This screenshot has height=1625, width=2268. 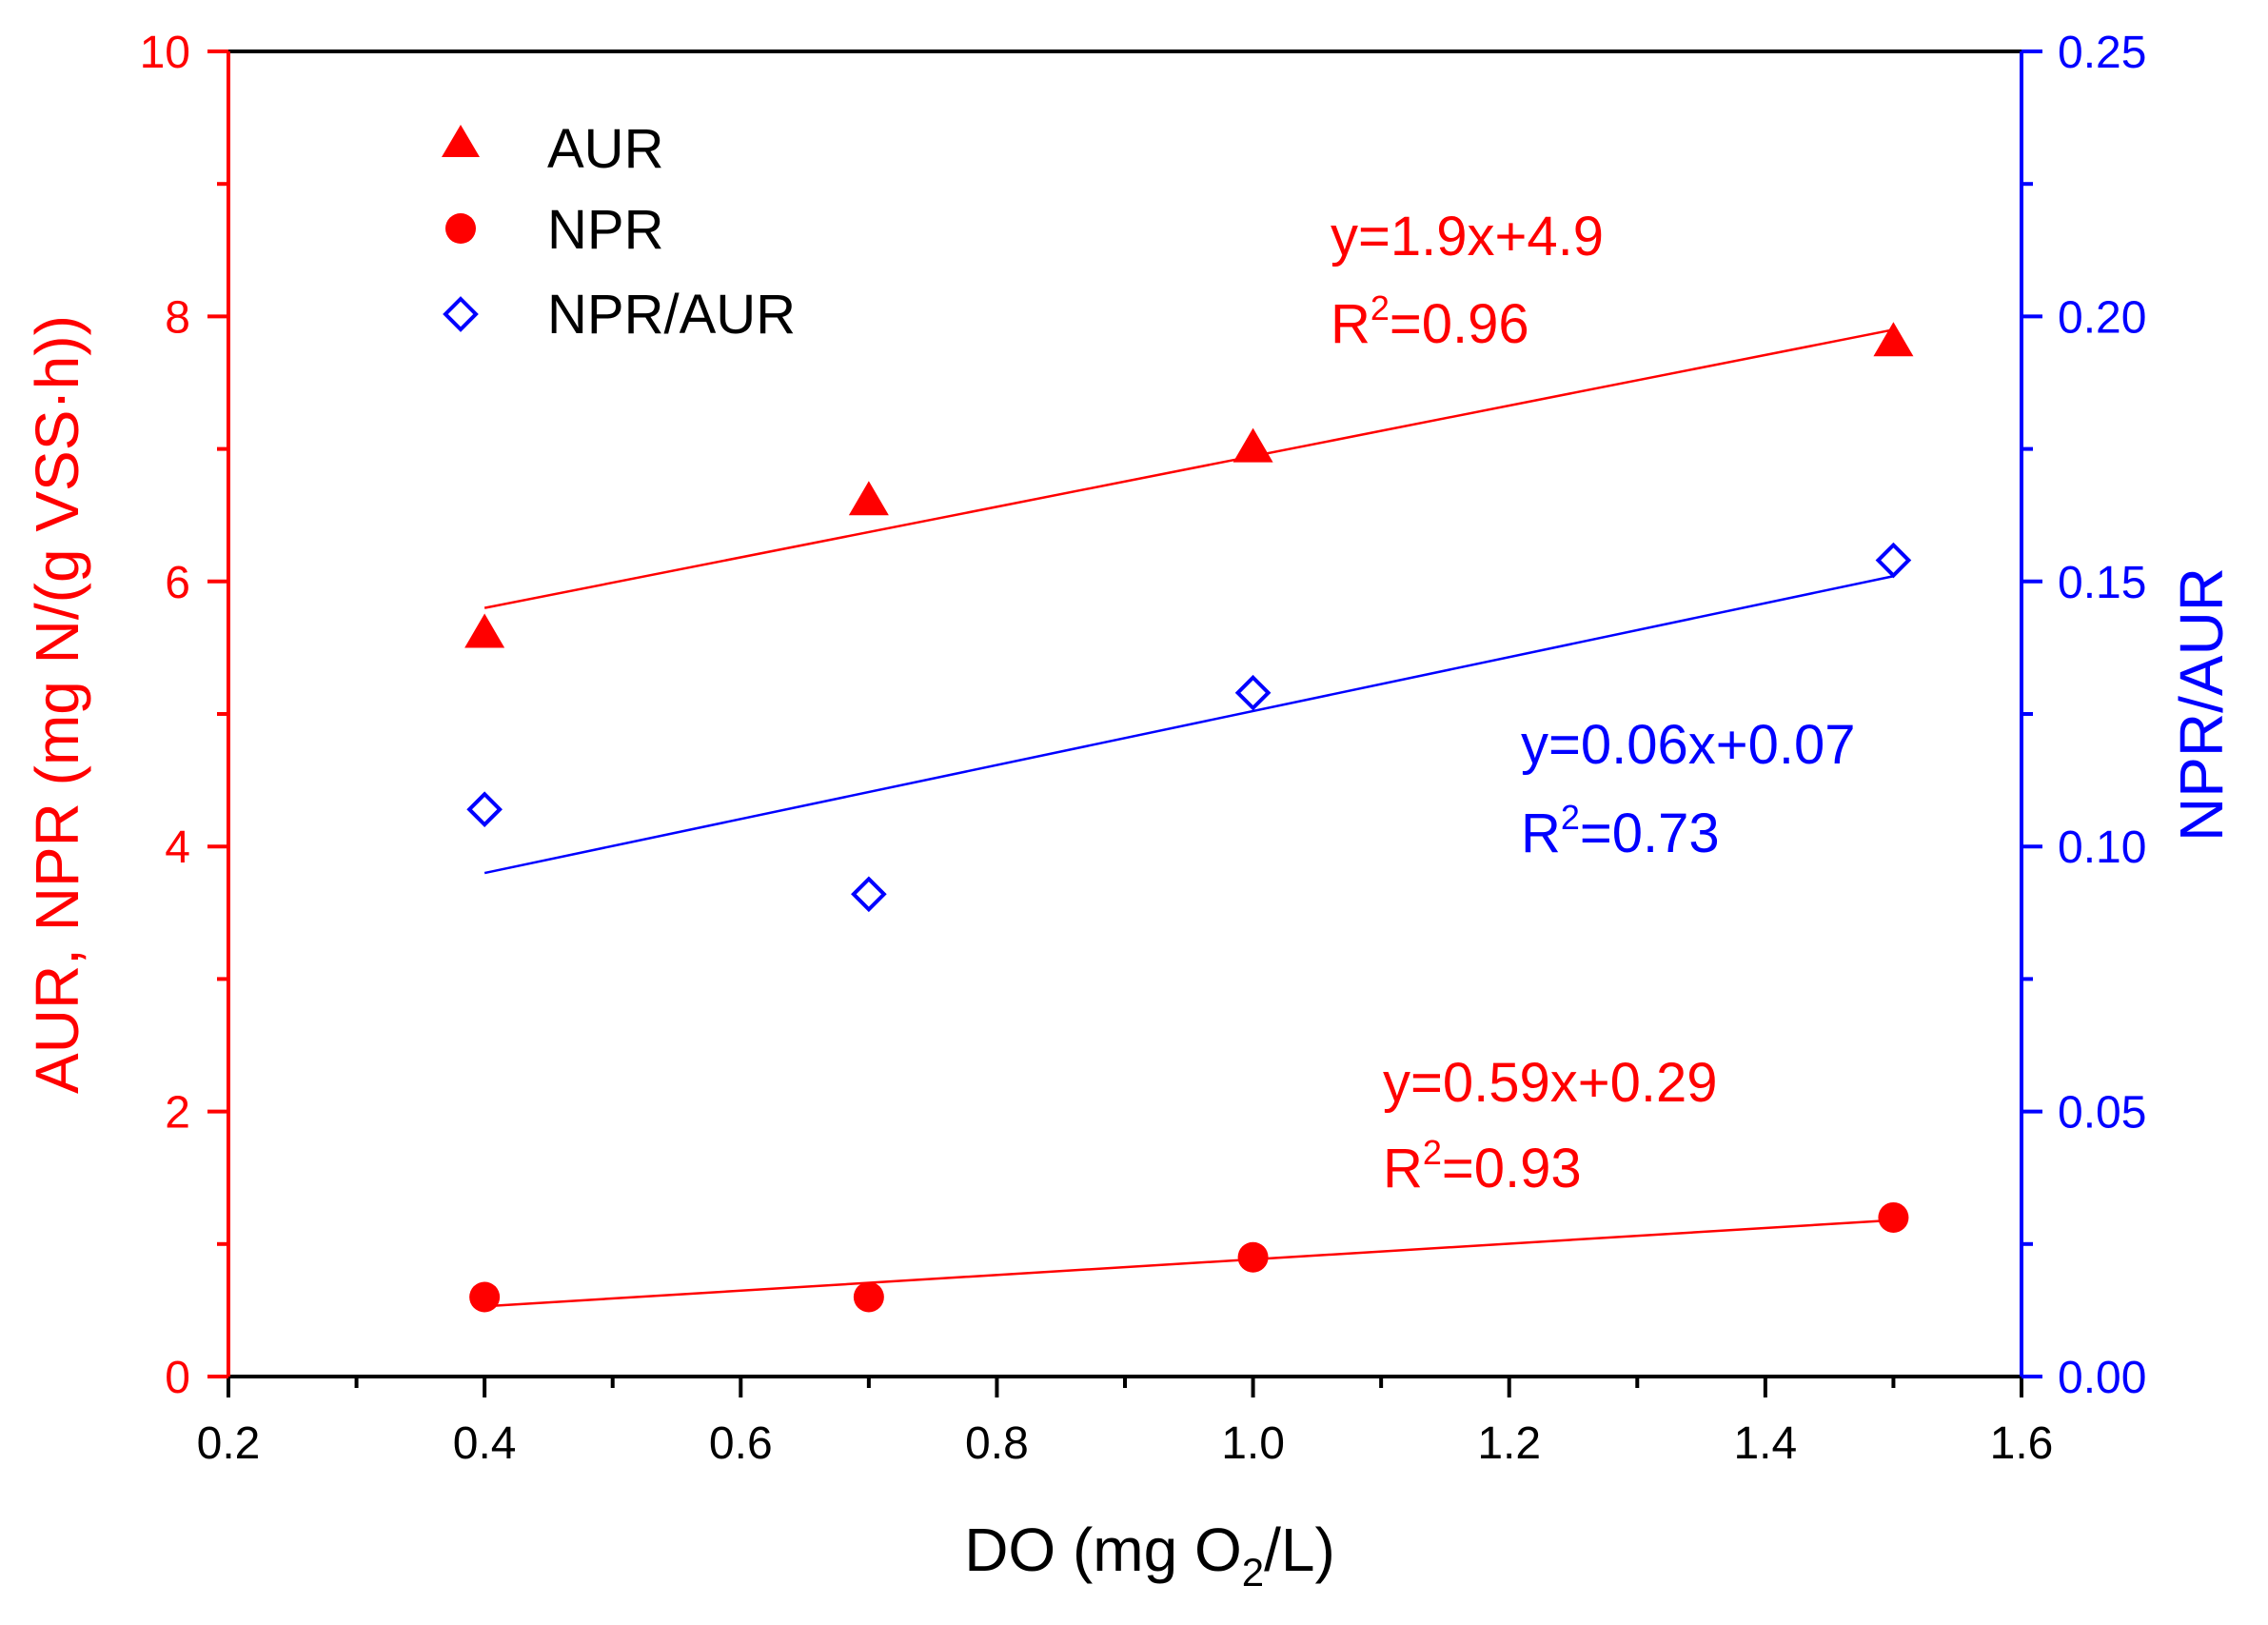 What do you see at coordinates (229, 1443) in the screenshot?
I see `x-tick-label: 0.2` at bounding box center [229, 1443].